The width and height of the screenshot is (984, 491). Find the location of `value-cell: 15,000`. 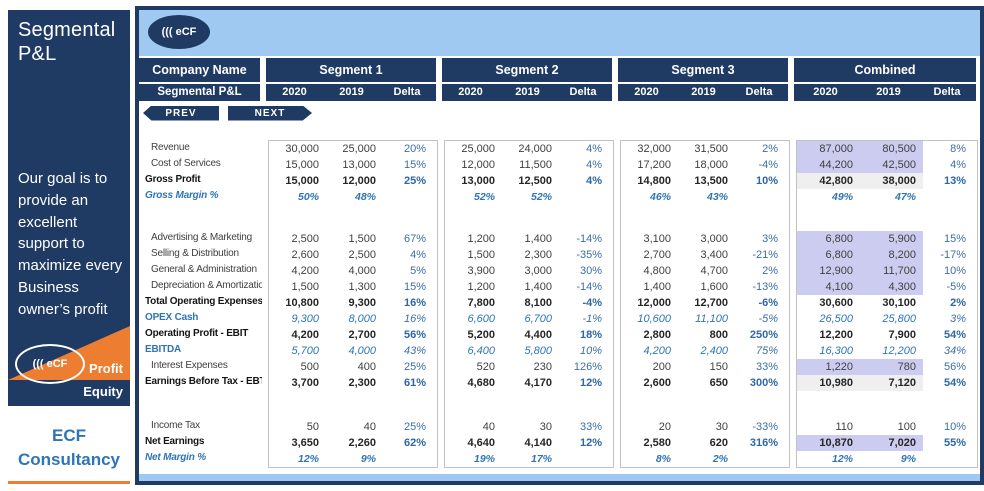

value-cell: 15,000 is located at coordinates (302, 165).